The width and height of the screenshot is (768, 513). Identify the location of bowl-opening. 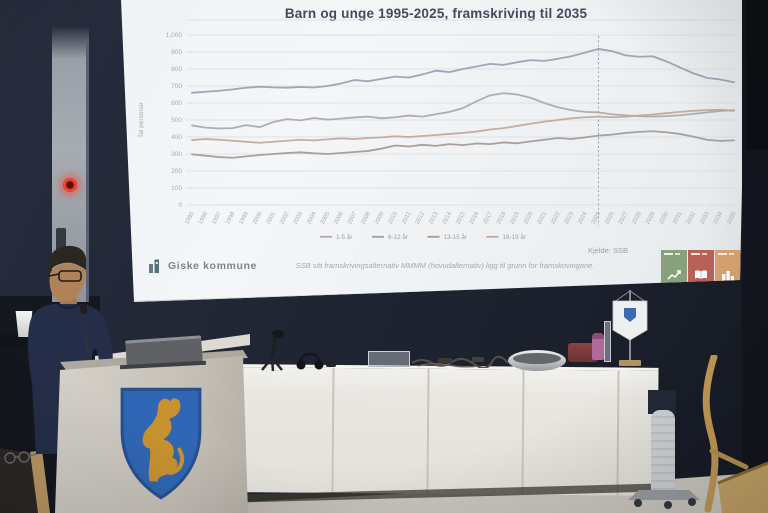
(537, 358).